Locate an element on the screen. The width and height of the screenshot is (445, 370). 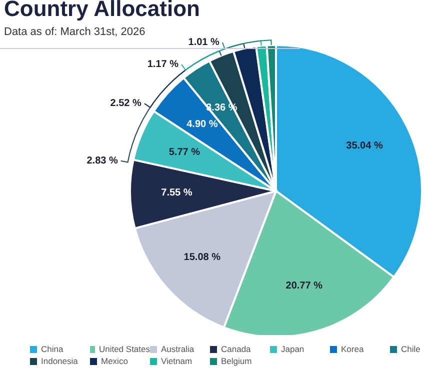
chart-subtitle: Data as of: March 31st, 2026 is located at coordinates (75, 32).